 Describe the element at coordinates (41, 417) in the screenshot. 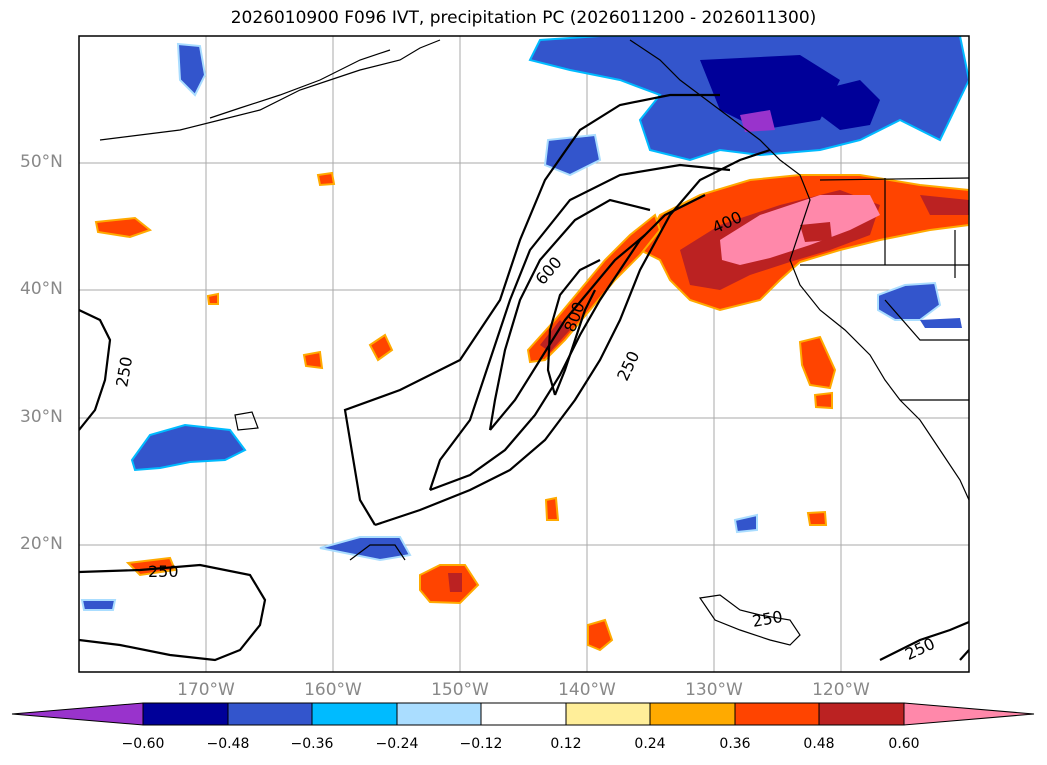

I see `lat-label: 30°N` at that location.